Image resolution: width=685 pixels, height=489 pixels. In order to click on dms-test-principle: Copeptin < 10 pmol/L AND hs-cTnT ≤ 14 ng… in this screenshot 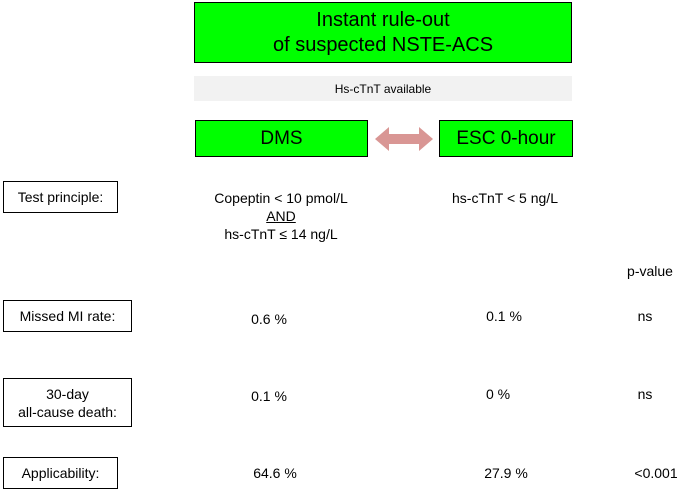, I will do `click(280, 216)`.